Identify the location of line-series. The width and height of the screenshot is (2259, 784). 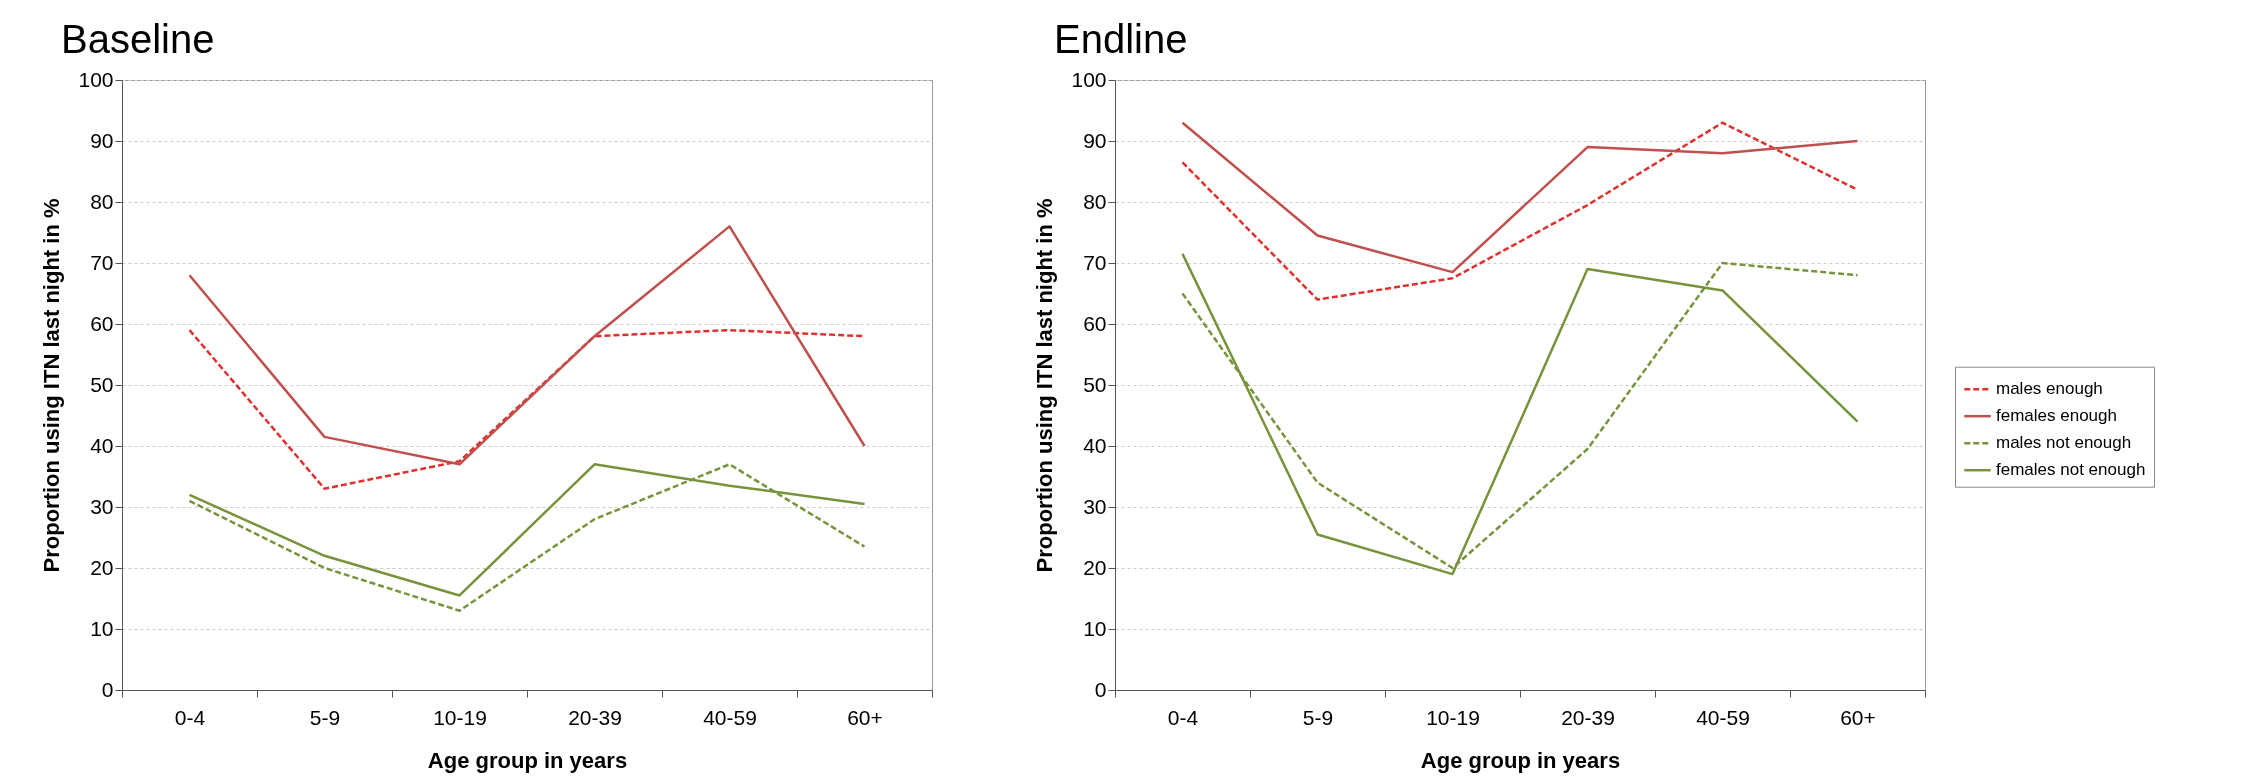
(527, 345).